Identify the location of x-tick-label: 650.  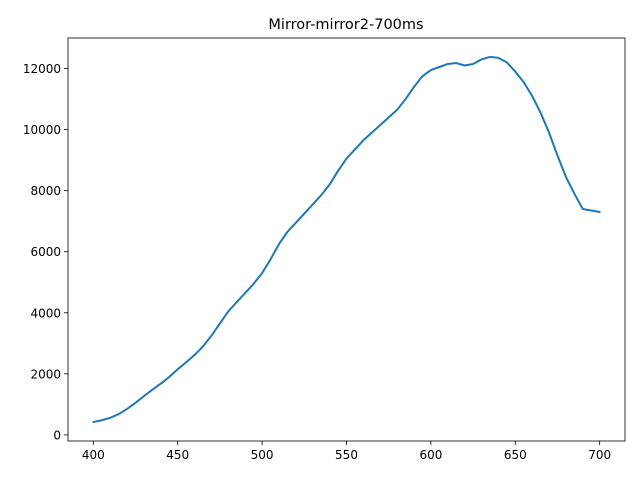
(515, 455).